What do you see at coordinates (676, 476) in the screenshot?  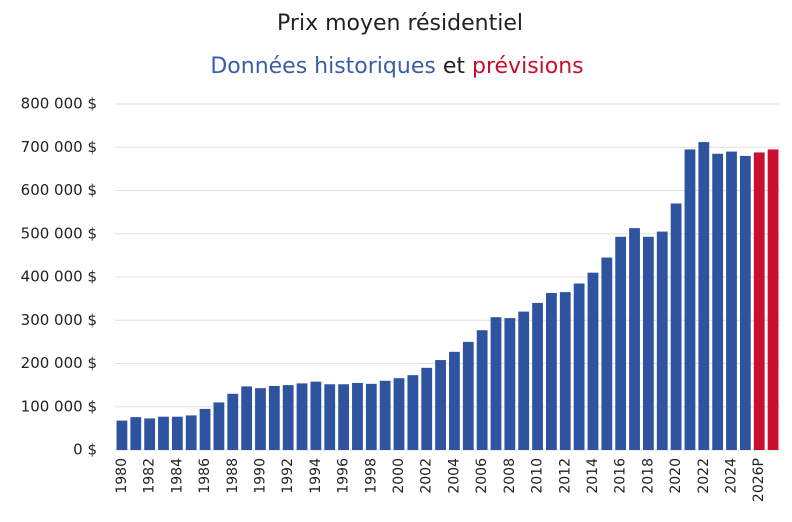 I see `x-tick-label: 2020` at bounding box center [676, 476].